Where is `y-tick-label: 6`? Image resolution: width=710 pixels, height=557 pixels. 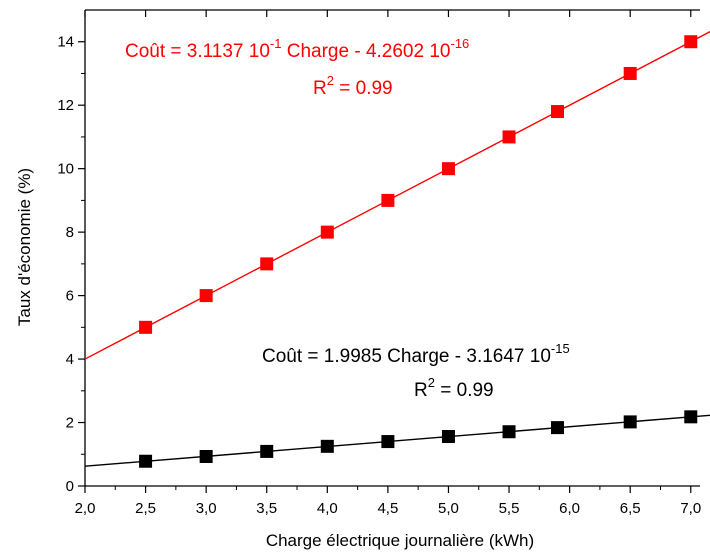
y-tick-label: 6 is located at coordinates (70, 296).